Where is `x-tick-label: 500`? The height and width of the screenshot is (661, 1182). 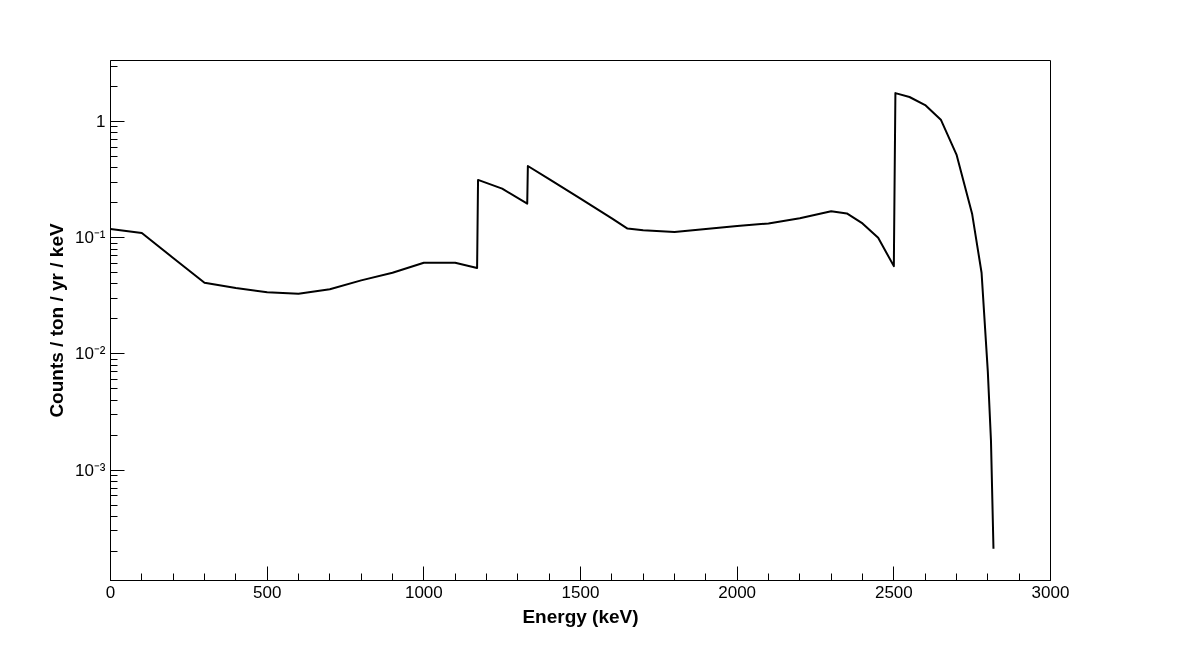
x-tick-label: 500 is located at coordinates (267, 592).